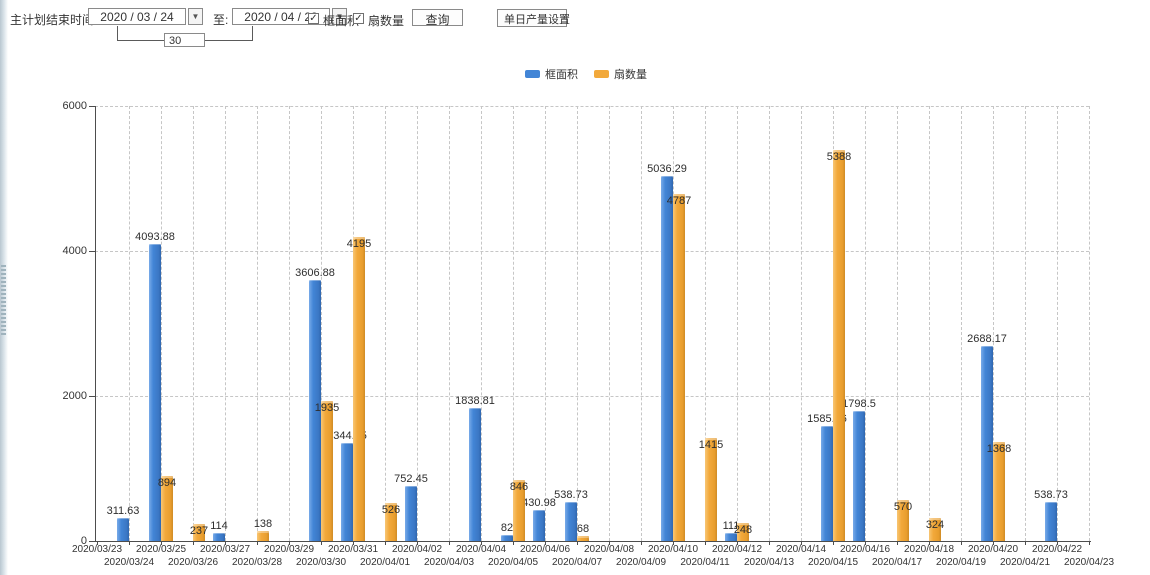 This screenshot has width=1150, height=575. What do you see at coordinates (95, 323) in the screenshot?
I see `y-axis` at bounding box center [95, 323].